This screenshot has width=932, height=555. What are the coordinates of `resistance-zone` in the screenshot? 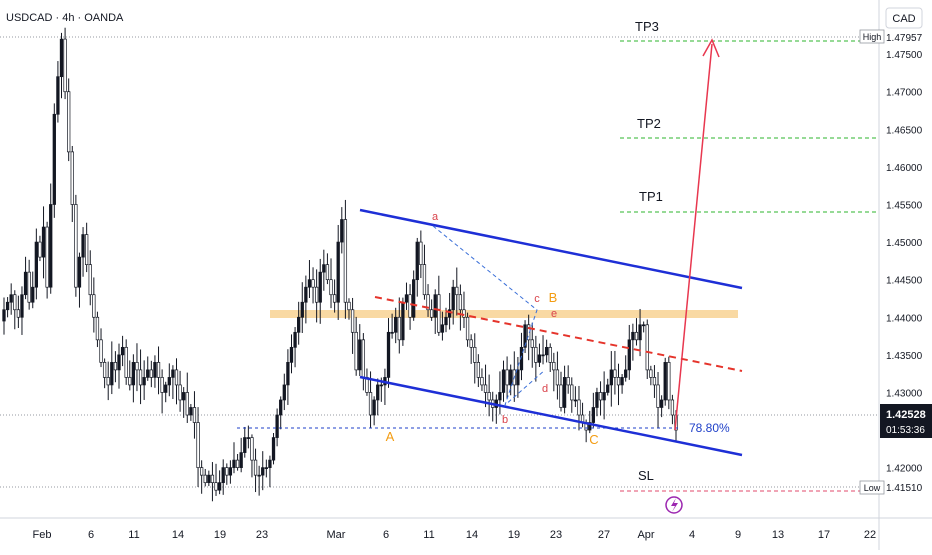 It's located at (504, 314).